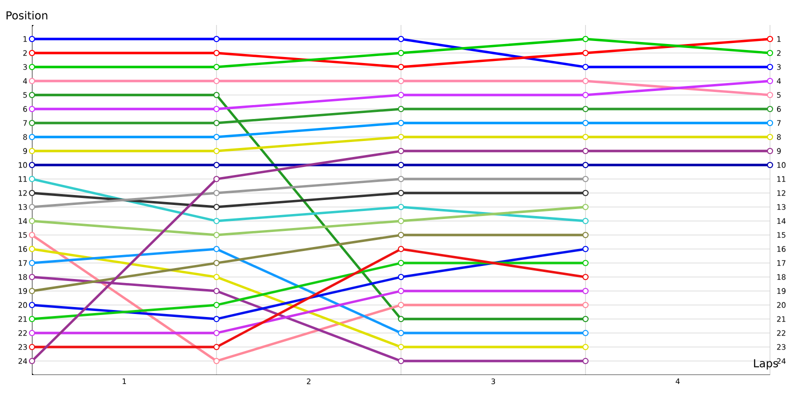 The width and height of the screenshot is (800, 400). Describe the element at coordinates (27, 15) in the screenshot. I see `y-axis-title: Position` at that location.